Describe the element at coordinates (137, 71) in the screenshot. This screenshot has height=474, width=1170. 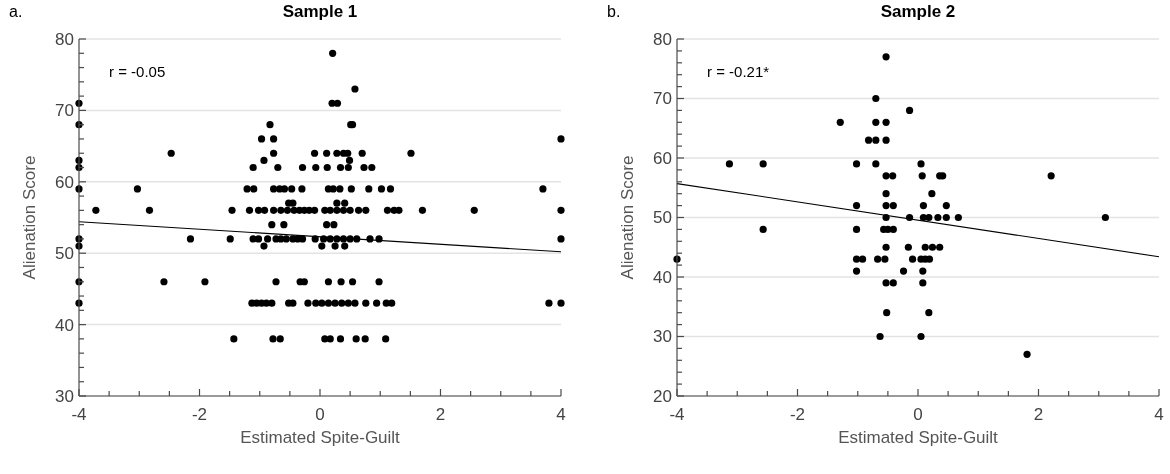
I see `annotation: r = -0.05` at that location.